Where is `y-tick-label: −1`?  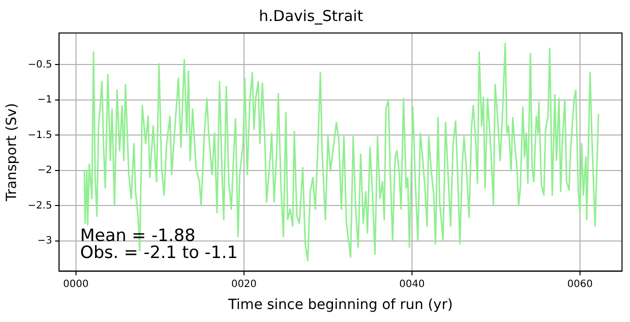
y-tick-label: −1 is located at coordinates (44, 100).